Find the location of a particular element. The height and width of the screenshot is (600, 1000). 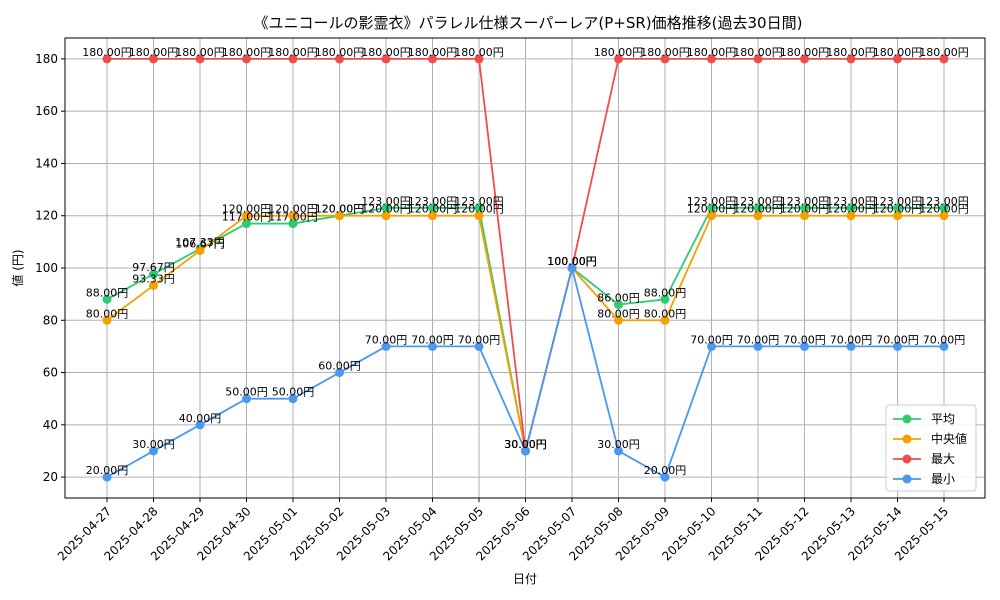

data-label: 117.00円 is located at coordinates (293, 217).